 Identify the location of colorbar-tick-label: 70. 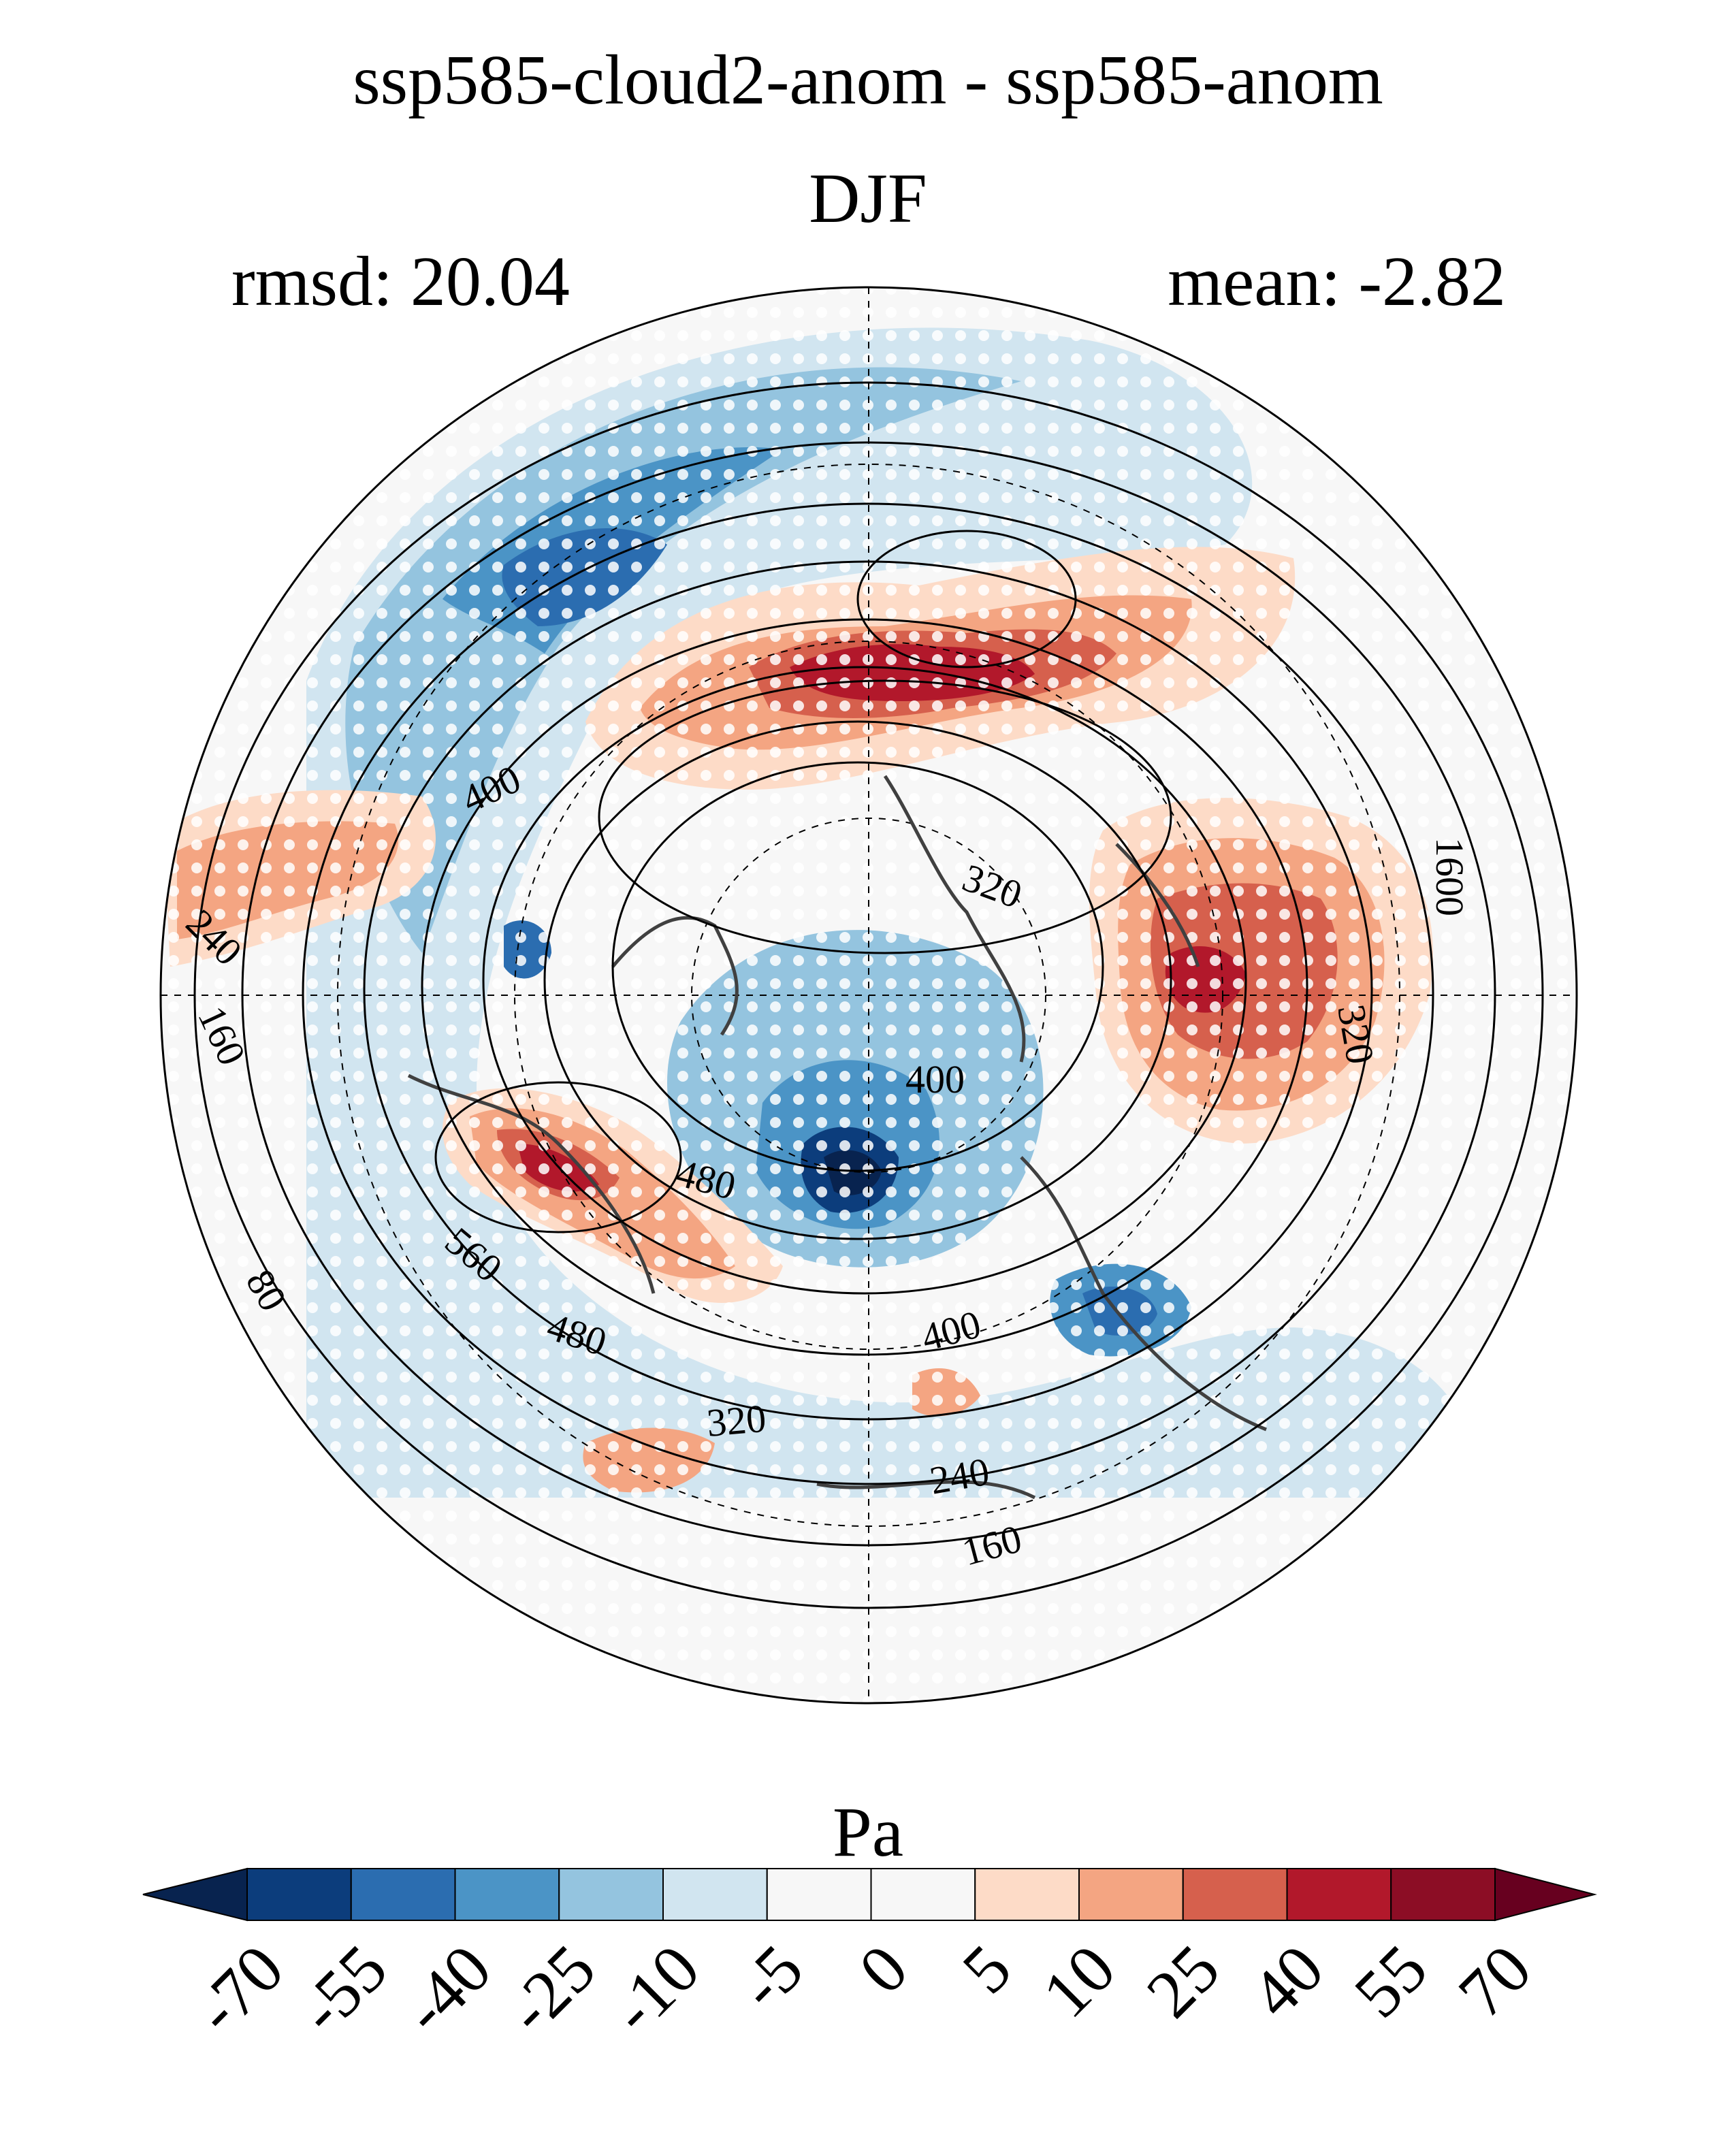
(1495, 1981).